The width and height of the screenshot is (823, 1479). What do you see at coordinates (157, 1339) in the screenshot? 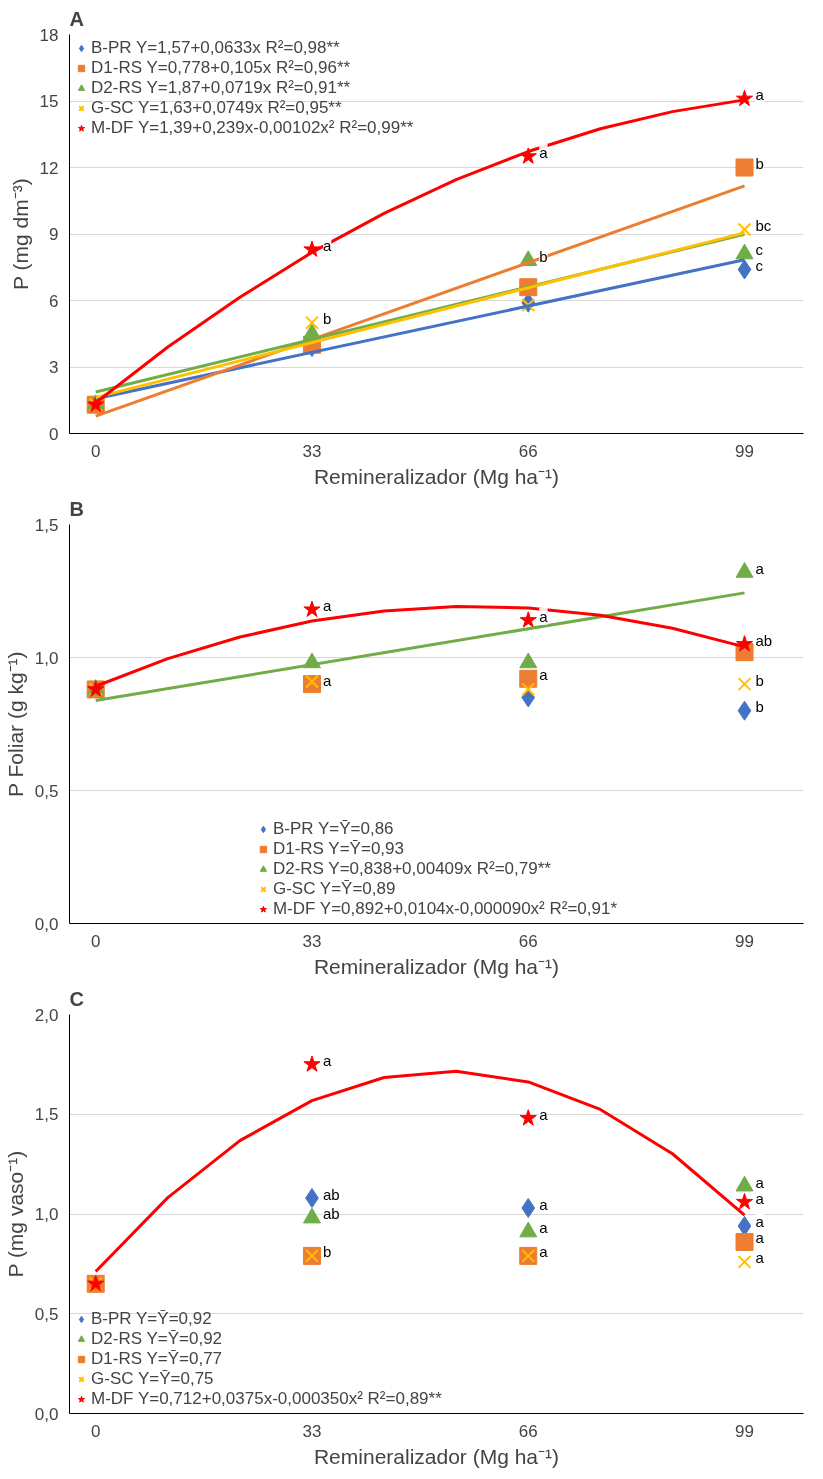
I see `legend-label: D2-RS Y=Ȳ=0,92` at bounding box center [157, 1339].